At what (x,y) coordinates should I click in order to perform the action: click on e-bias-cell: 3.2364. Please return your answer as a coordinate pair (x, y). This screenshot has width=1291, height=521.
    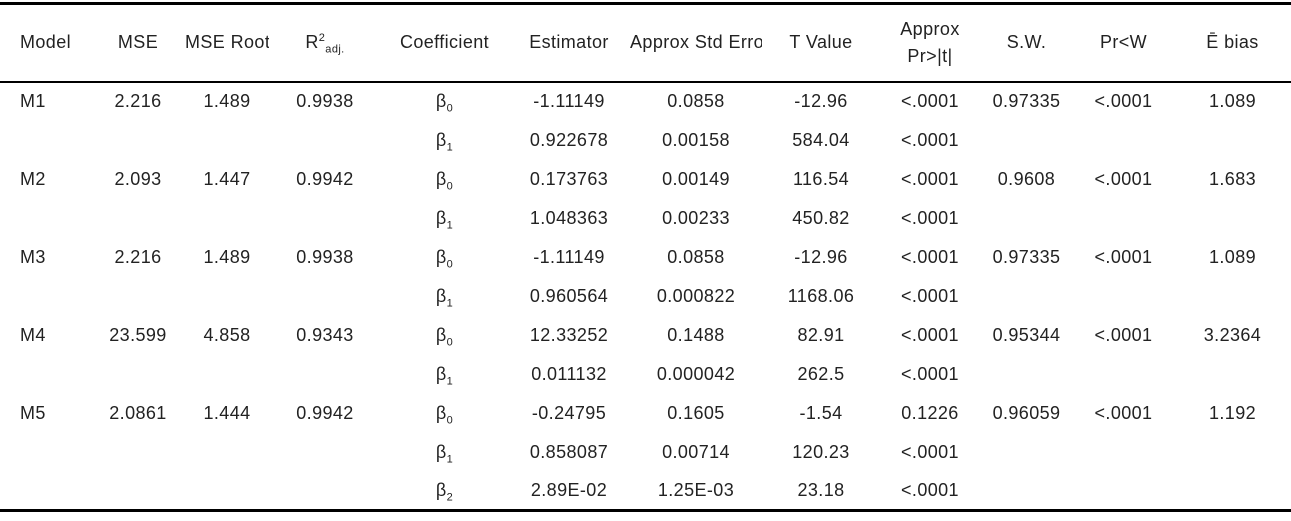
    Looking at the image, I should click on (1232, 334).